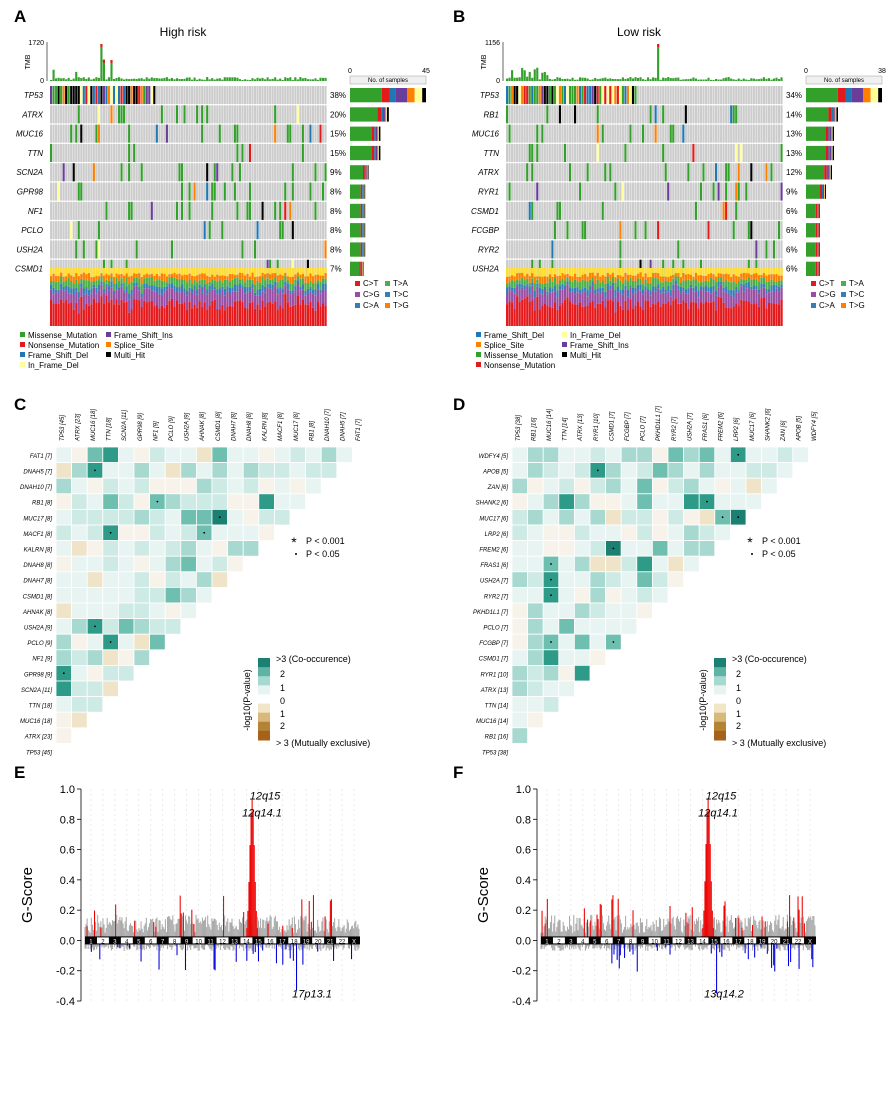 The height and width of the screenshot is (1096, 886). Describe the element at coordinates (738, 714) in the screenshot. I see `scale-tick-label: 1` at that location.